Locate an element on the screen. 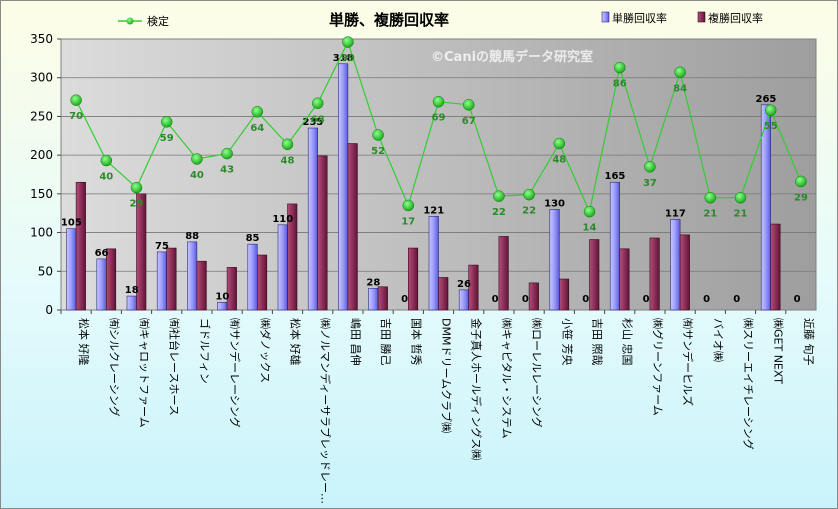 The height and width of the screenshot is (509, 838). x-category-label: ㈲キャロットファーム is located at coordinates (144, 373).